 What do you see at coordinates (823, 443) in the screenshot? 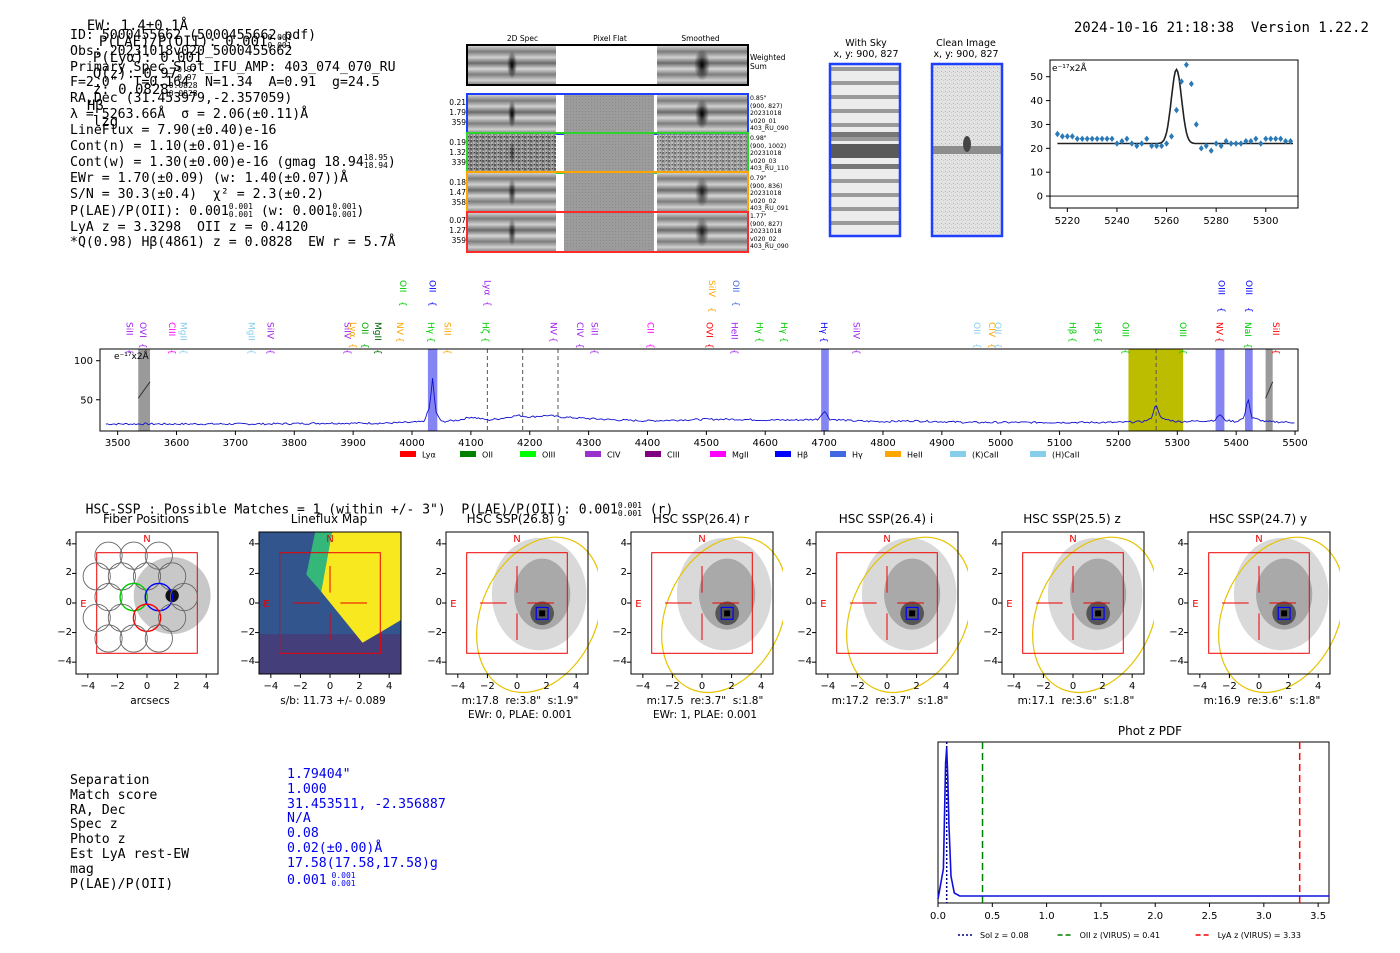
I see `spectrum-xtick-label: 4700` at bounding box center [823, 443].